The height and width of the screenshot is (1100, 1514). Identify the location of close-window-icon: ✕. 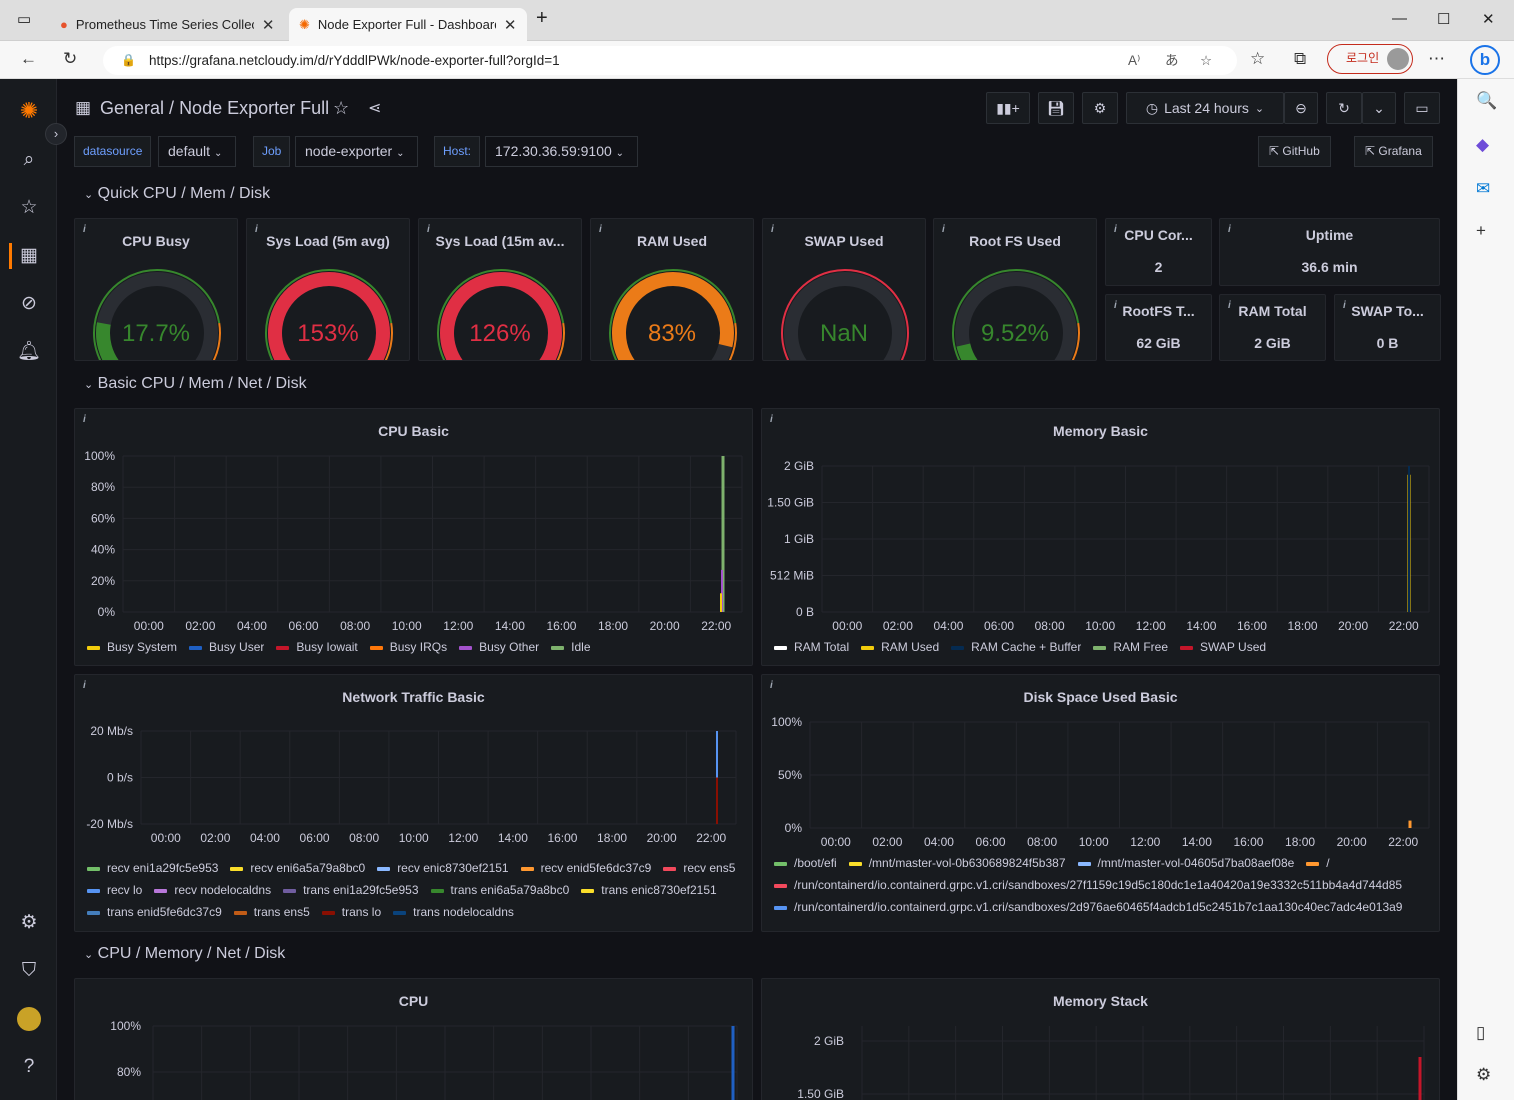
(1488, 19).